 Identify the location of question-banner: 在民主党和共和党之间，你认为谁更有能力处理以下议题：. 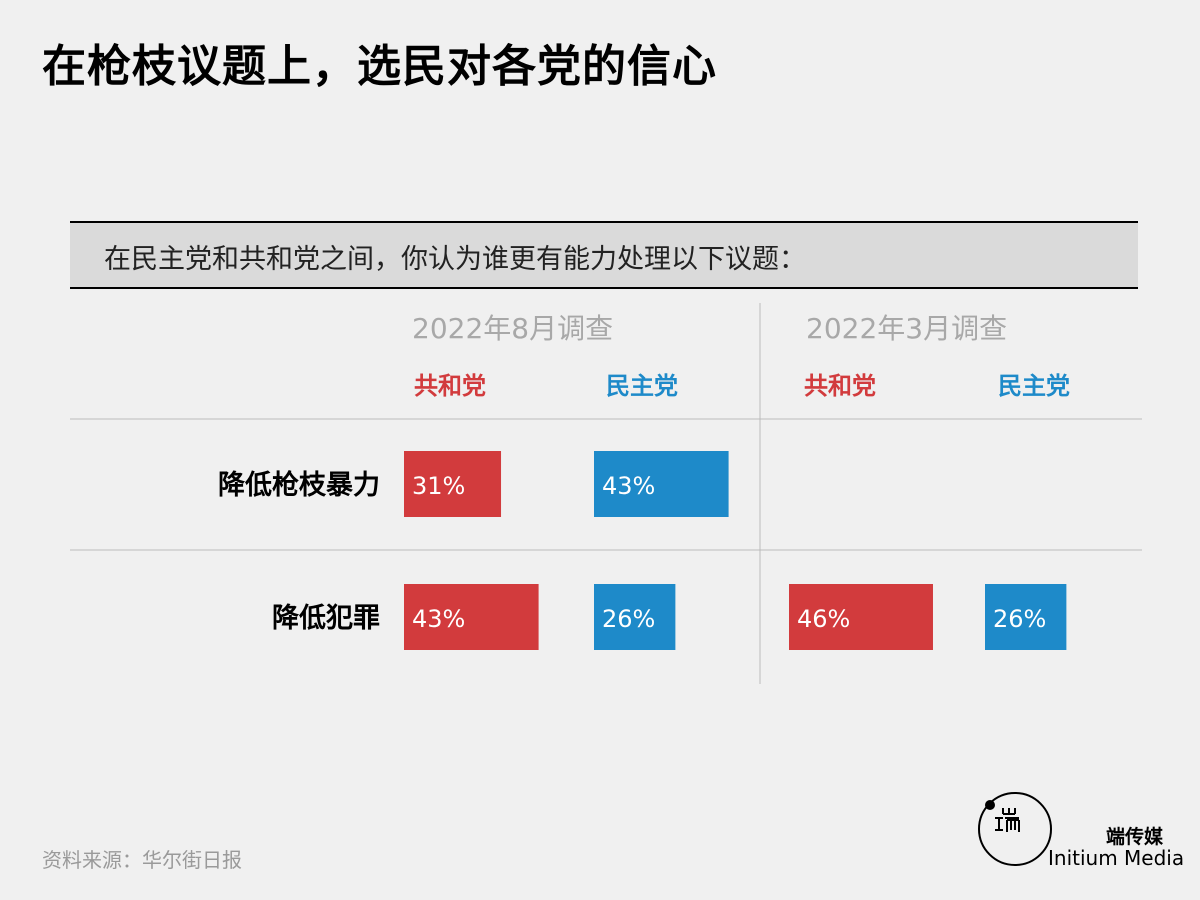
(604, 255).